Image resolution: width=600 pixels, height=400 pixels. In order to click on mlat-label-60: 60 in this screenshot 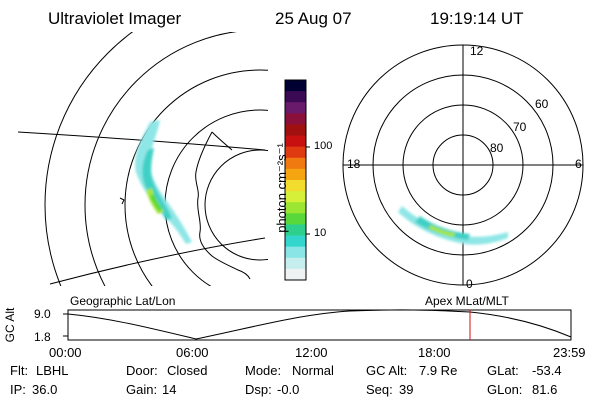, I will do `click(542, 104)`.